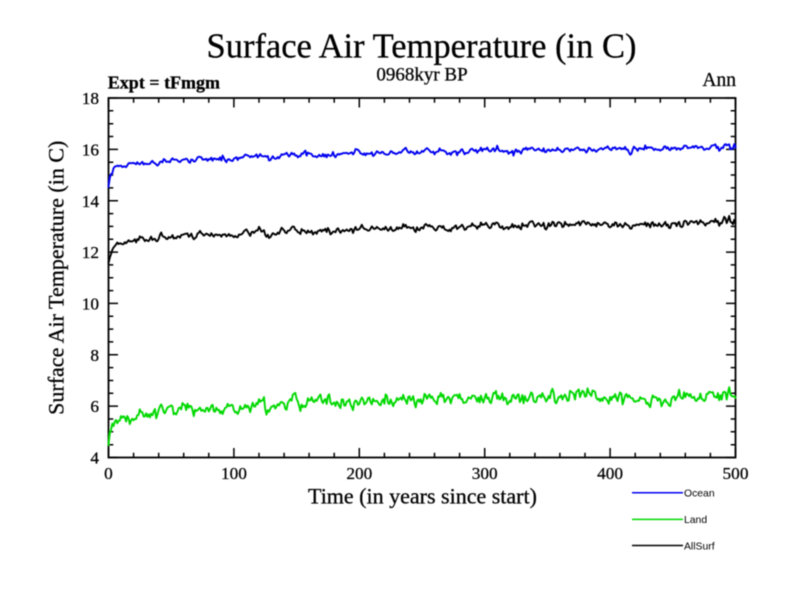 This screenshot has width=800, height=600. What do you see at coordinates (94, 355) in the screenshot?
I see `svg-text: 8` at bounding box center [94, 355].